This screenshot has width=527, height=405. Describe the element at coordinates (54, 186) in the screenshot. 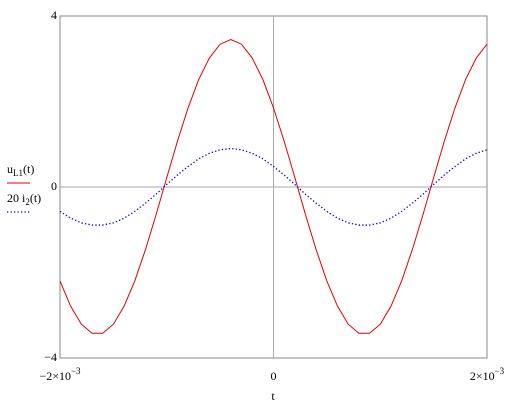

I see `y-tick-label: 0` at that location.